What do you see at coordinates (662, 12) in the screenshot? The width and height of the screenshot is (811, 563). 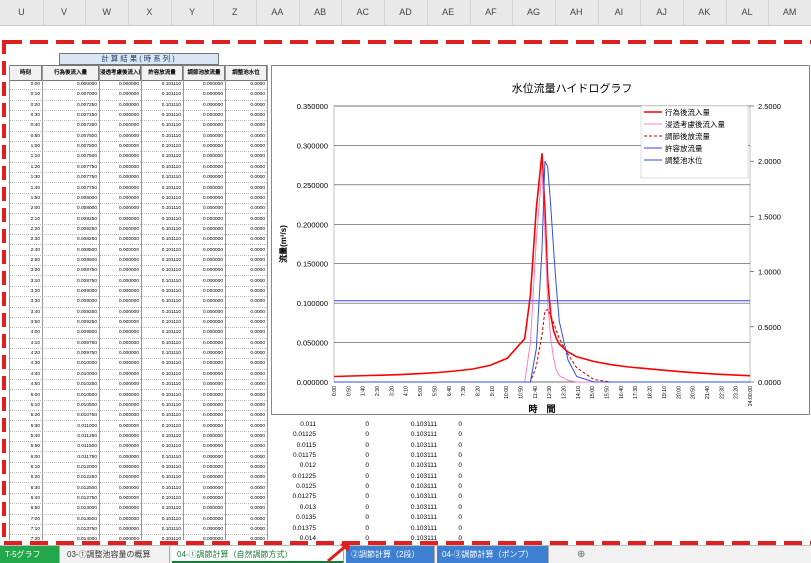 I see `column-header-aj: AJ` at bounding box center [662, 12].